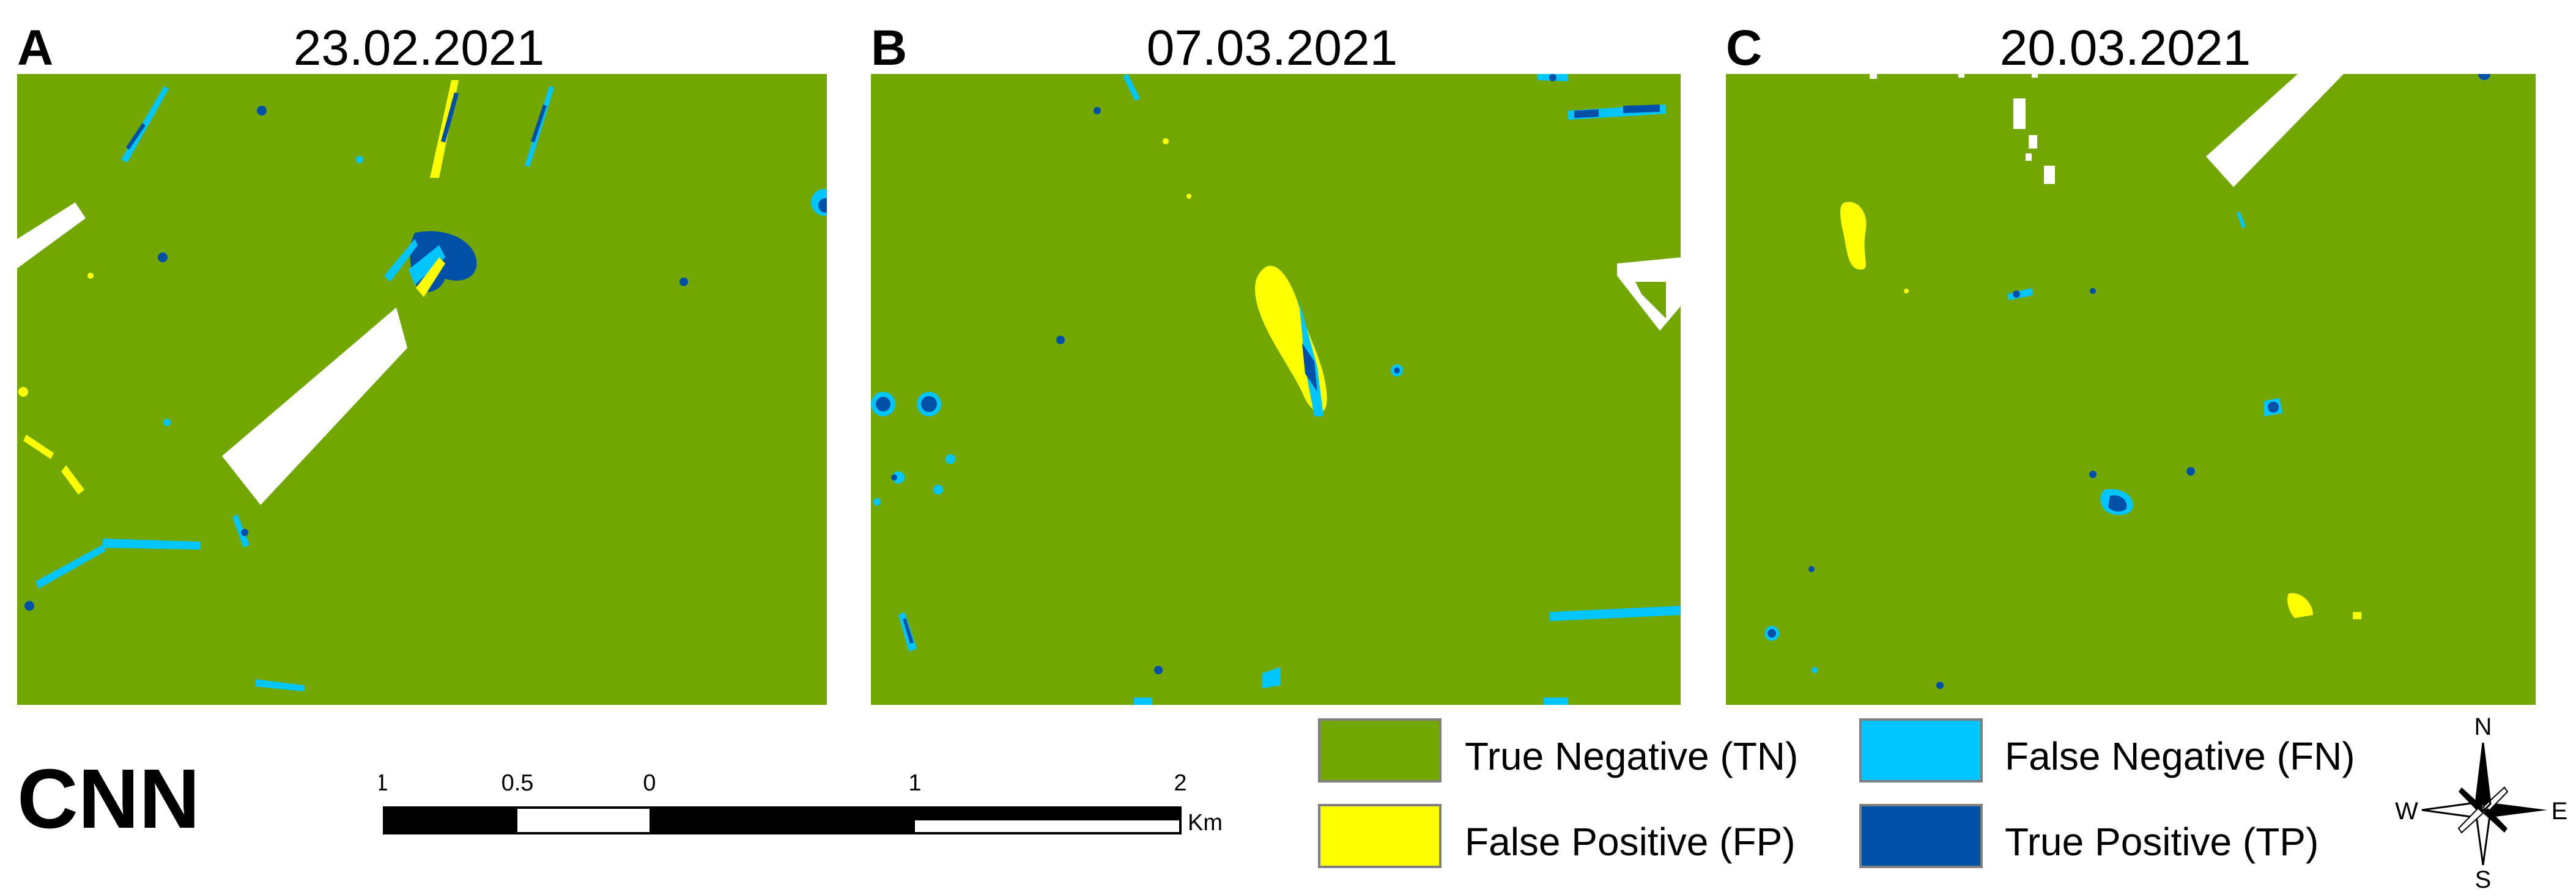 This screenshot has height=895, width=2576. Describe the element at coordinates (1744, 48) in the screenshot. I see `panel-c-letter: C` at that location.